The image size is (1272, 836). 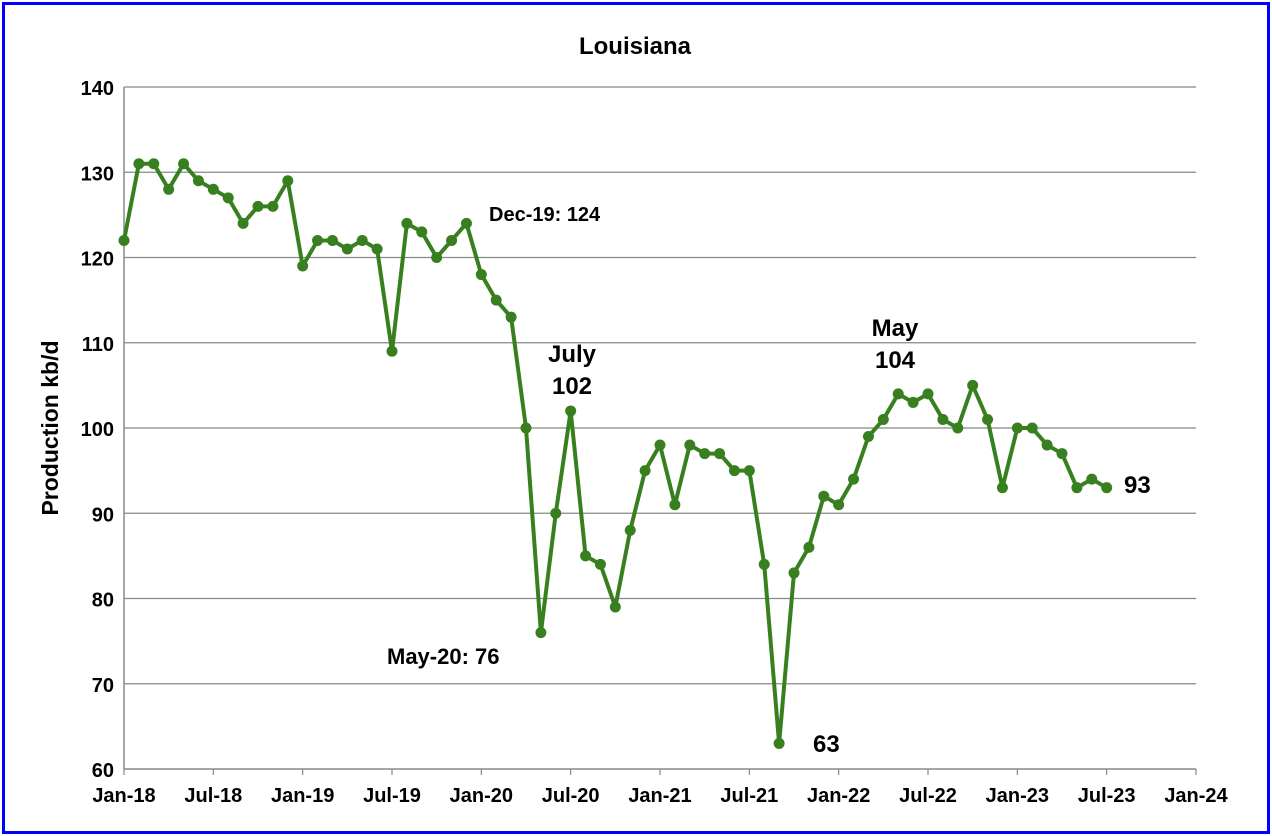 What do you see at coordinates (481, 796) in the screenshot?
I see `x-tick-label: Jan-20` at bounding box center [481, 796].